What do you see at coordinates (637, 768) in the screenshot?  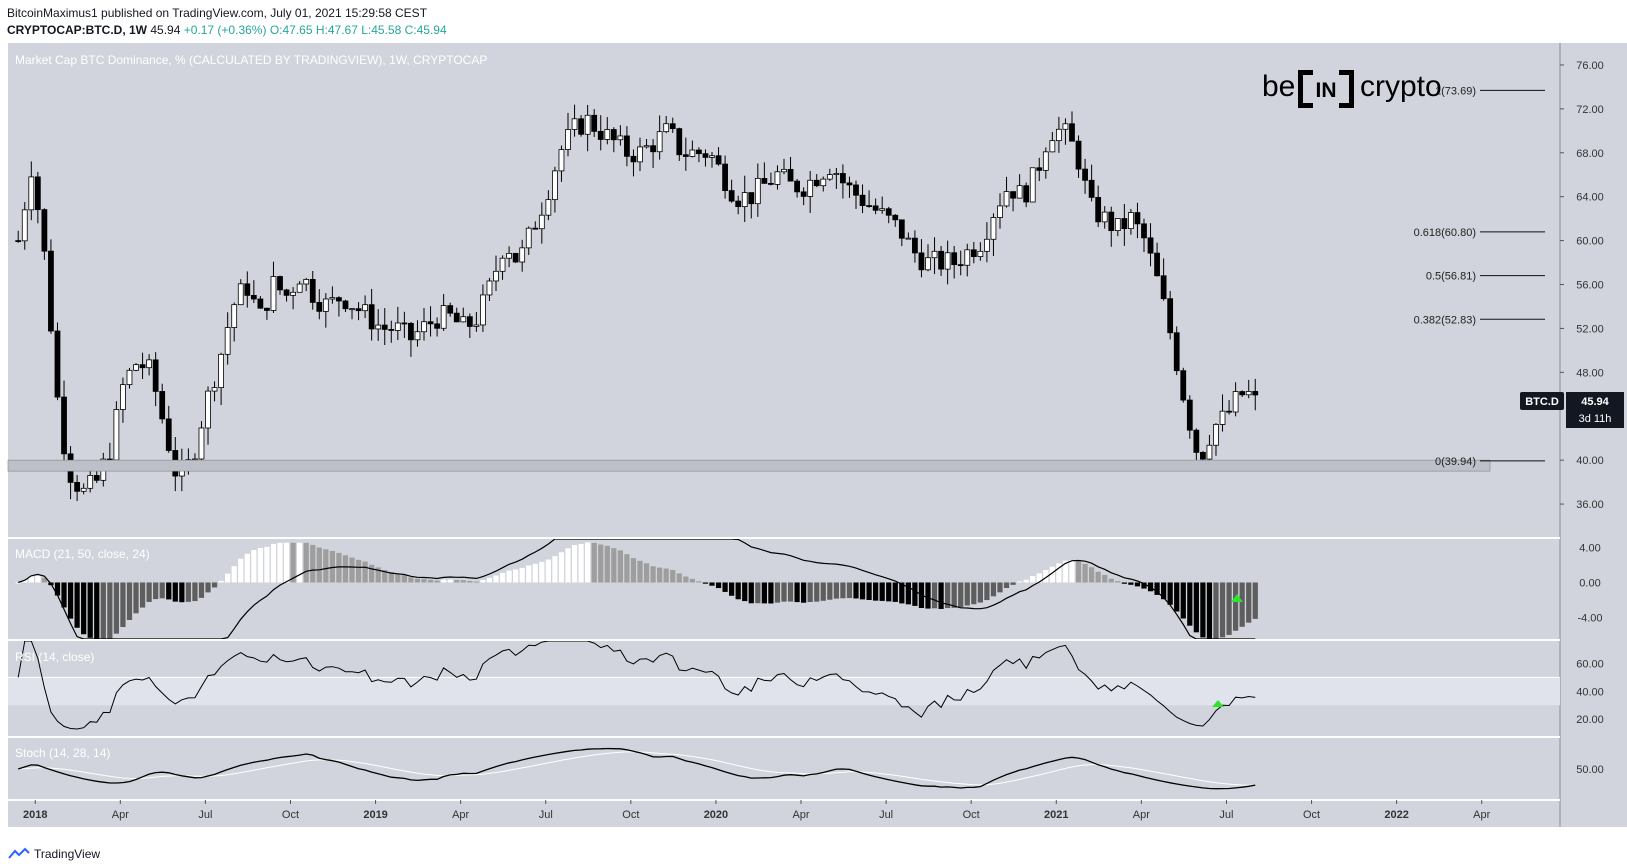 I see `stoch-k-line` at bounding box center [637, 768].